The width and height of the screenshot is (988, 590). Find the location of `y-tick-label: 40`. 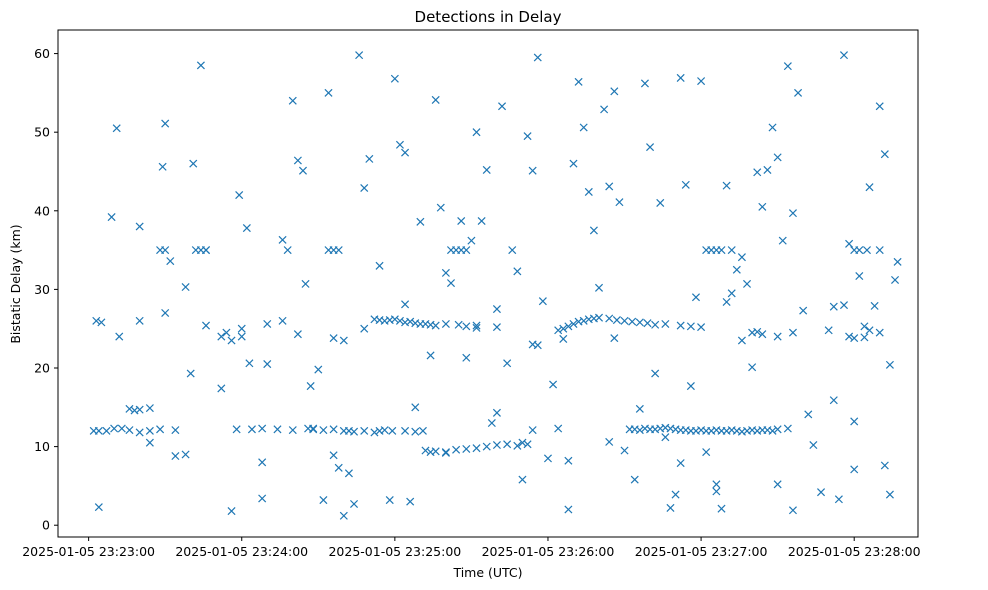

y-tick-label: 40 is located at coordinates (42, 210).